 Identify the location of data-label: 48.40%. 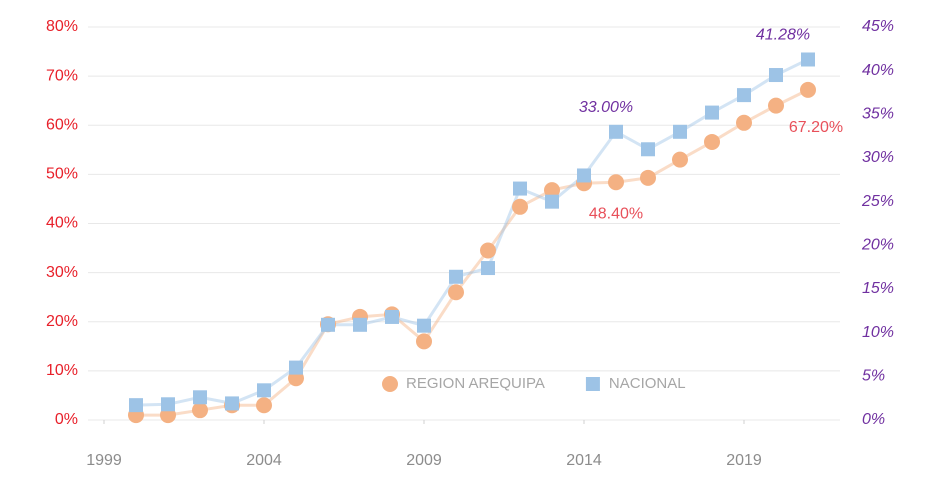
(616, 213).